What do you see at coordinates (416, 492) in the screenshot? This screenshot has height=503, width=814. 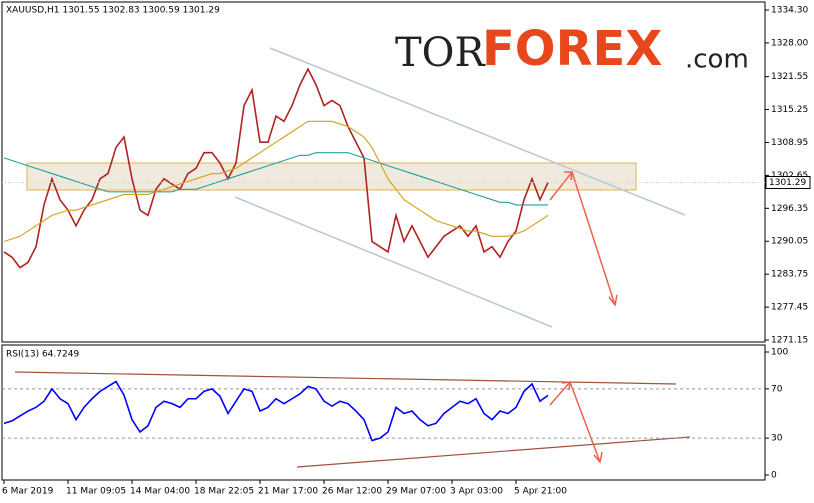 I see `x-tick-label: 29 Mar 07:00` at bounding box center [416, 492].